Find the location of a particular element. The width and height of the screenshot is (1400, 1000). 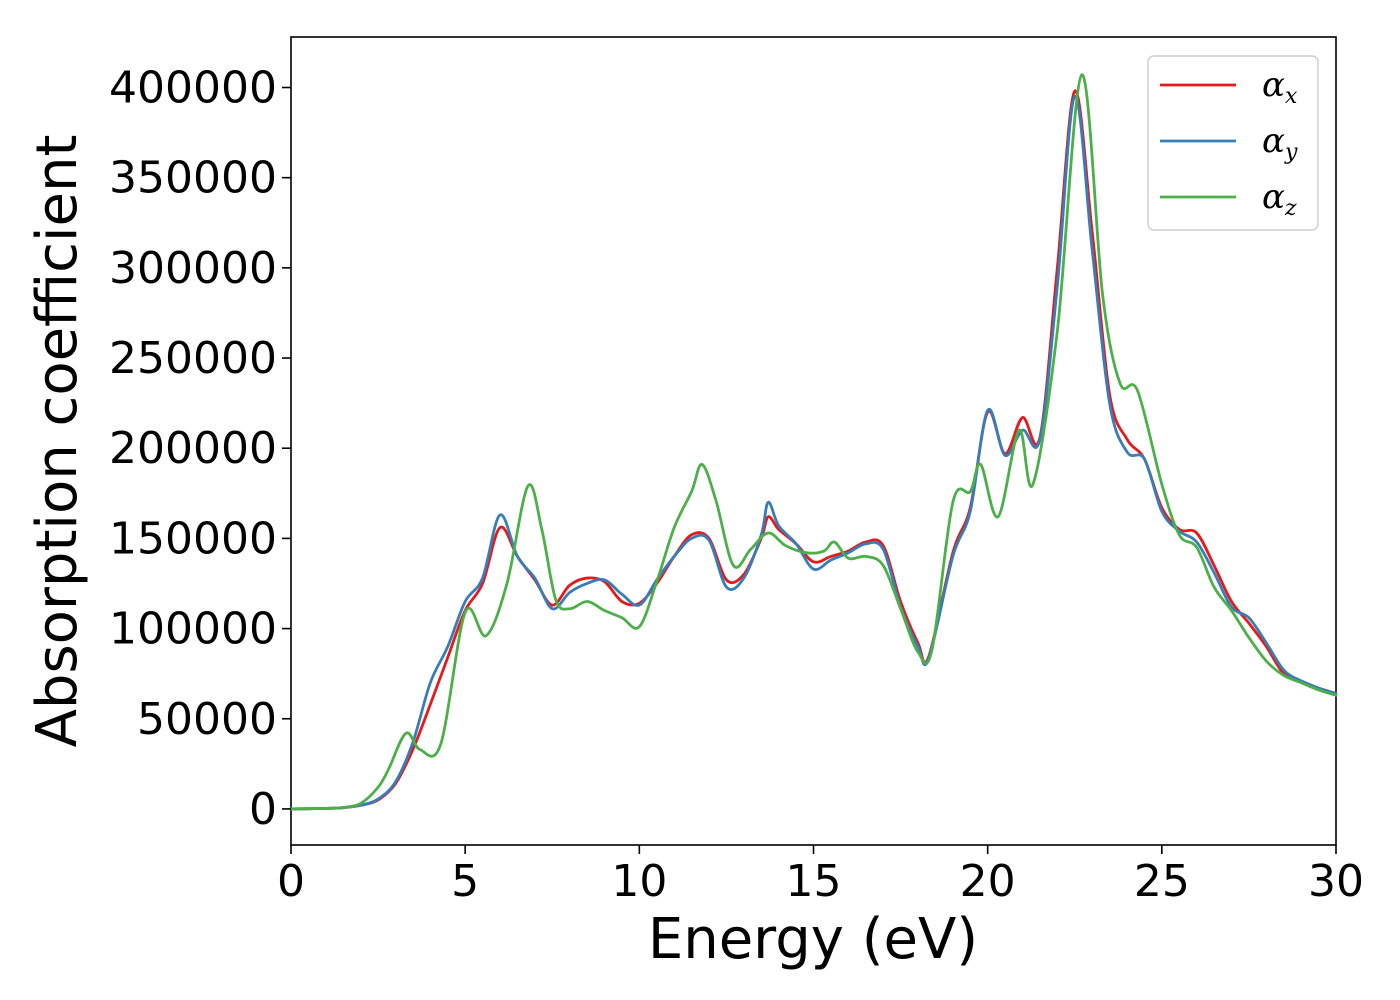

x-axis-ticks: 0 5 10 15 20 25 30 is located at coordinates (820, 876).